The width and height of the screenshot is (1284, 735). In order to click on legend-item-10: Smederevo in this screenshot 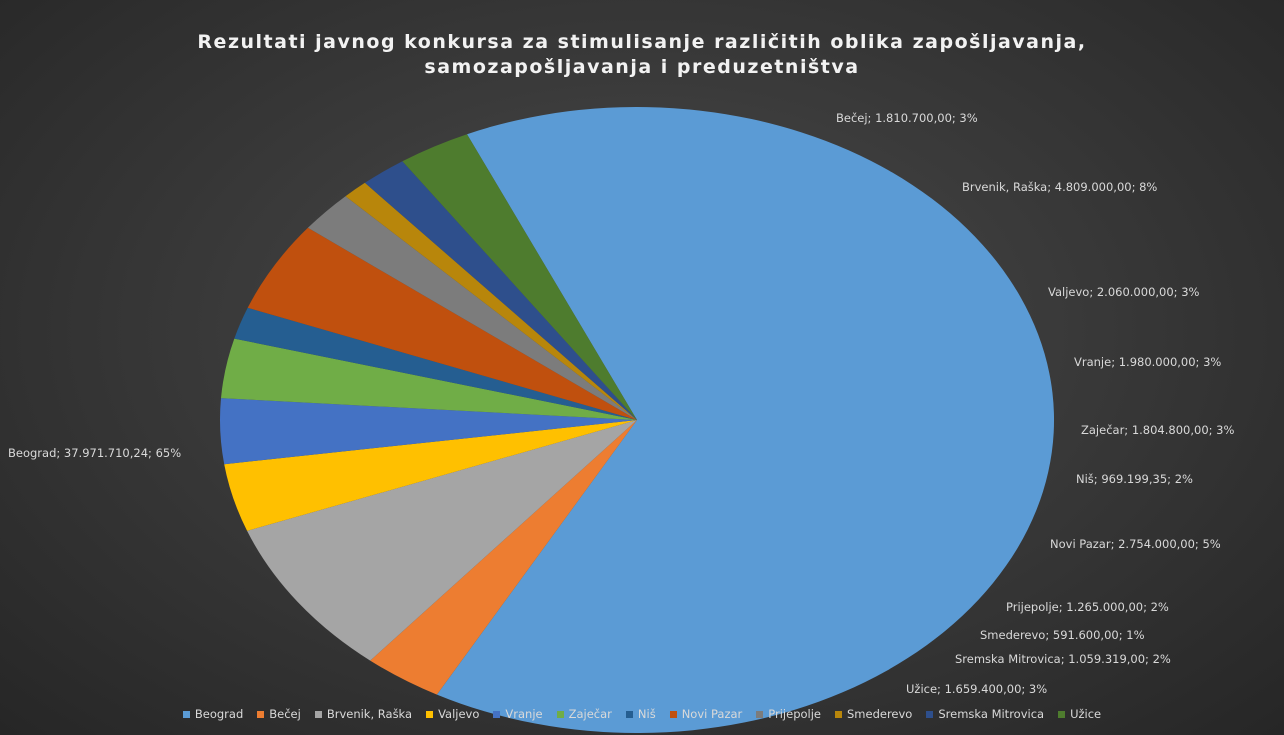, I will do `click(873, 714)`.